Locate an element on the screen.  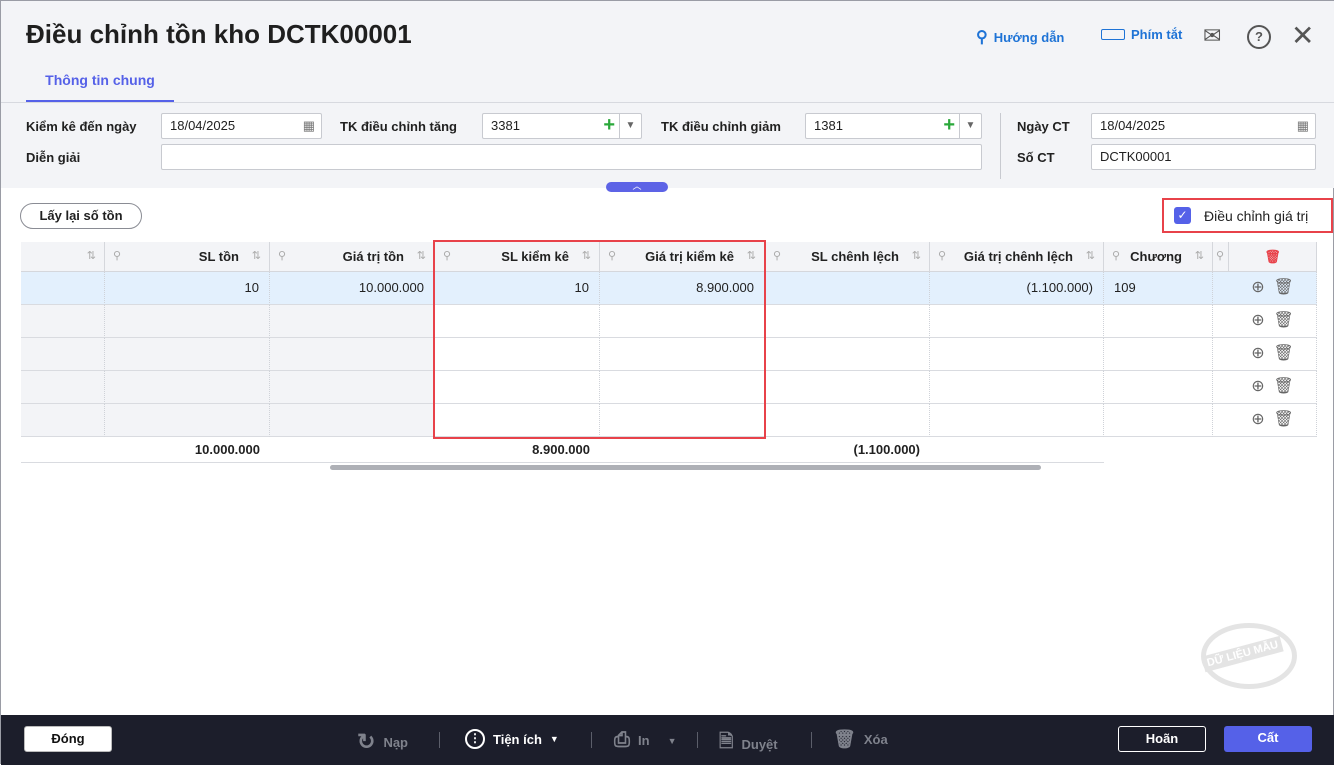
decrease-account-field: 1381 + ▼ is located at coordinates (893, 126).